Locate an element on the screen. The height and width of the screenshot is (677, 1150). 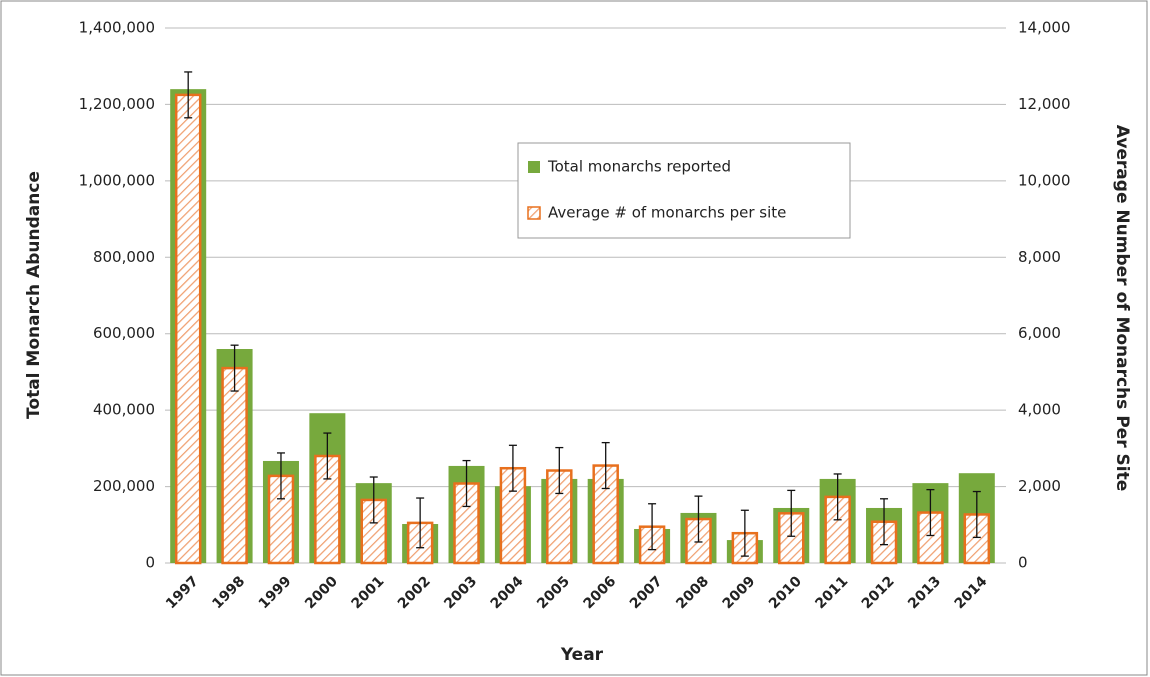
y-tick-label: 400,000 is located at coordinates (124, 410).